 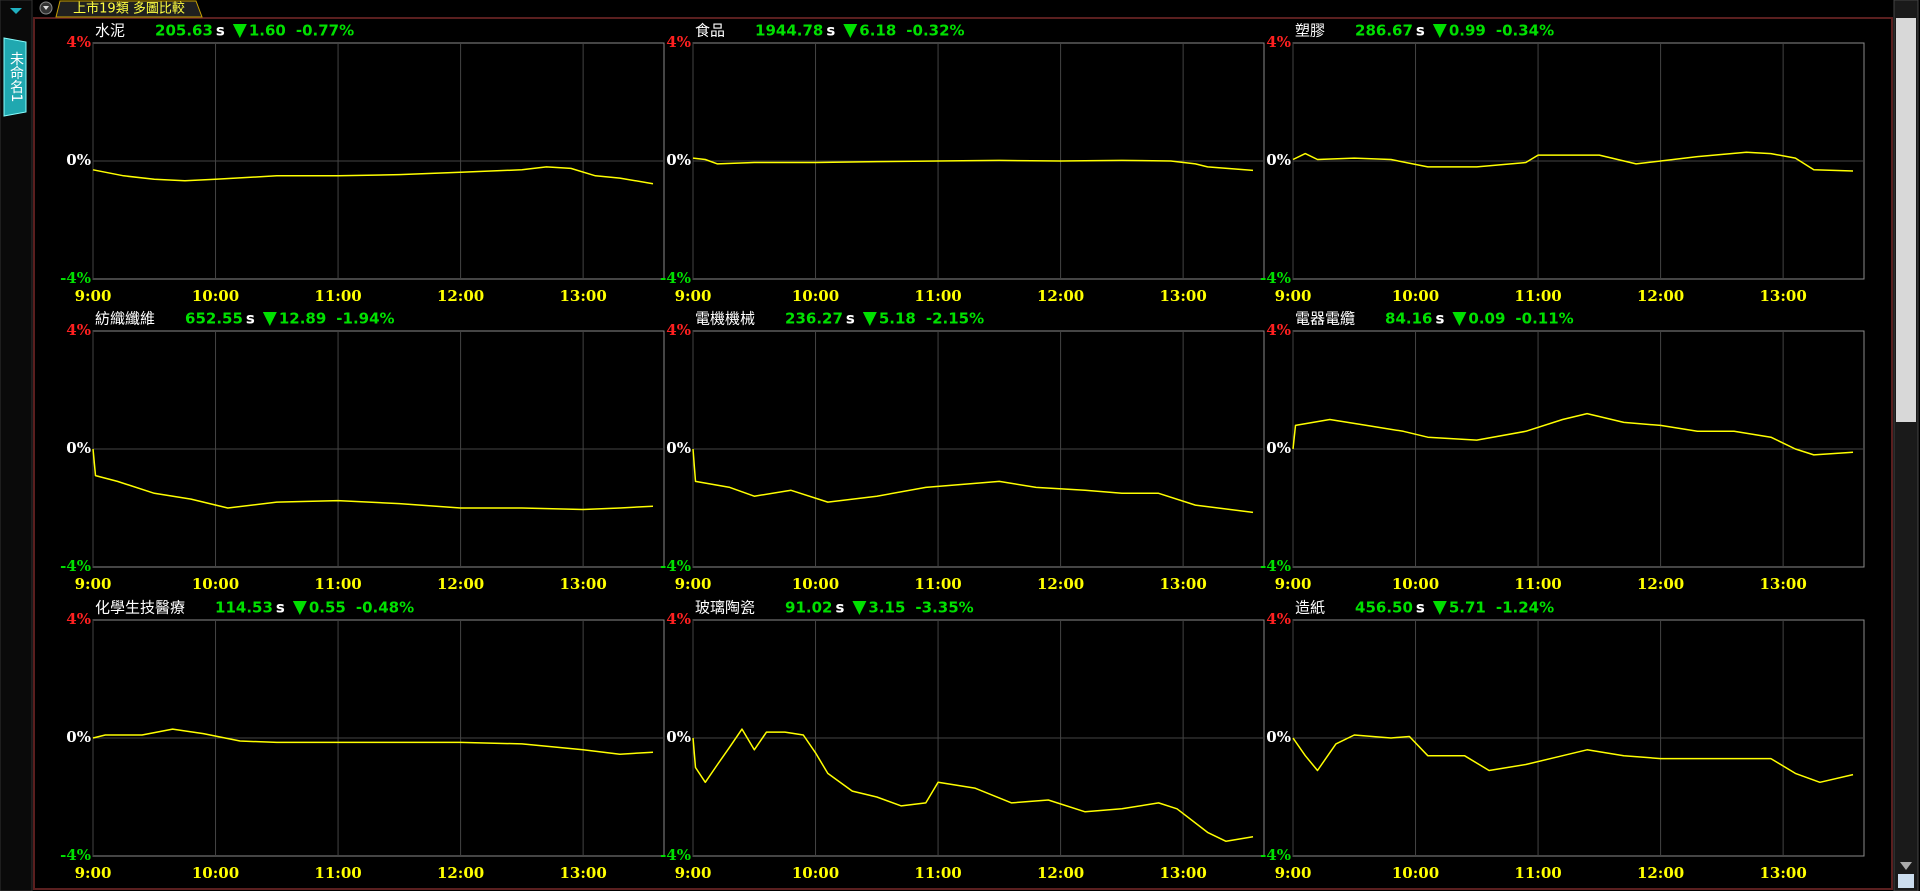 What do you see at coordinates (814, 319) in the screenshot?
I see `index-price: 236.27` at bounding box center [814, 319].